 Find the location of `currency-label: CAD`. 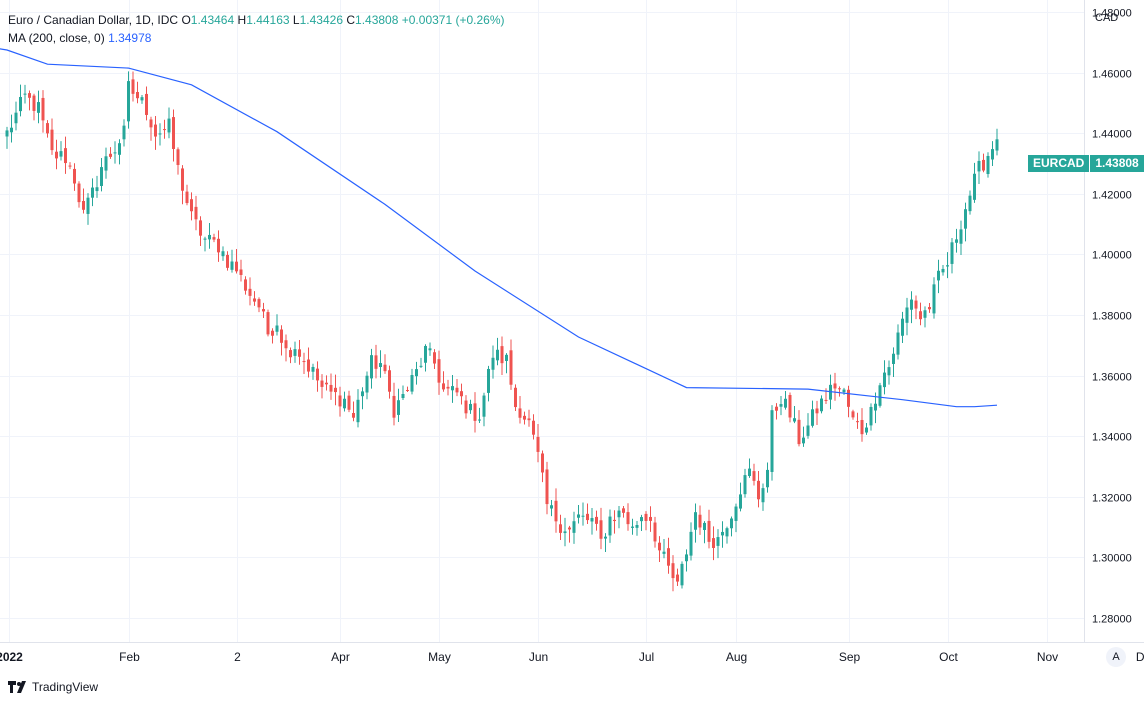

currency-label: CAD is located at coordinates (1107, 18).